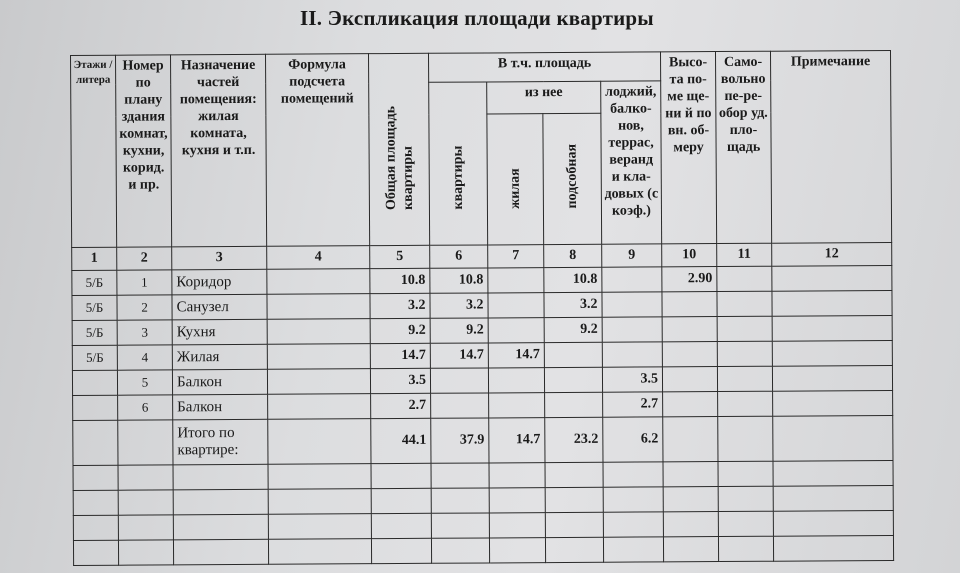 This screenshot has height=573, width=960. What do you see at coordinates (831, 254) in the screenshot?
I see `column-number: 12` at bounding box center [831, 254].